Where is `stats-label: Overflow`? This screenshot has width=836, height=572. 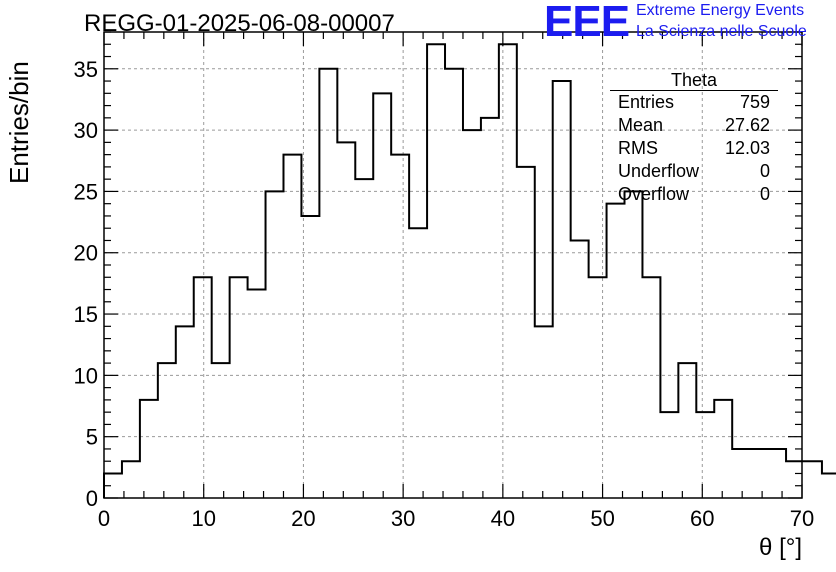 stats-label: Overflow is located at coordinates (654, 194).